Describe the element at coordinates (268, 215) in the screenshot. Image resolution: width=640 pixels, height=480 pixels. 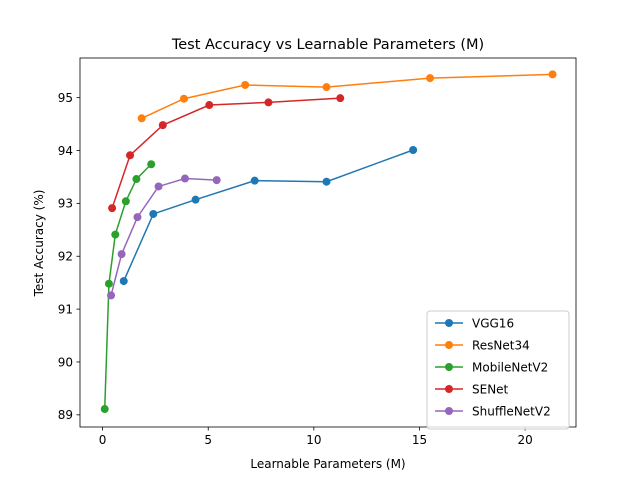
I see `series-line-vgg16` at that location.